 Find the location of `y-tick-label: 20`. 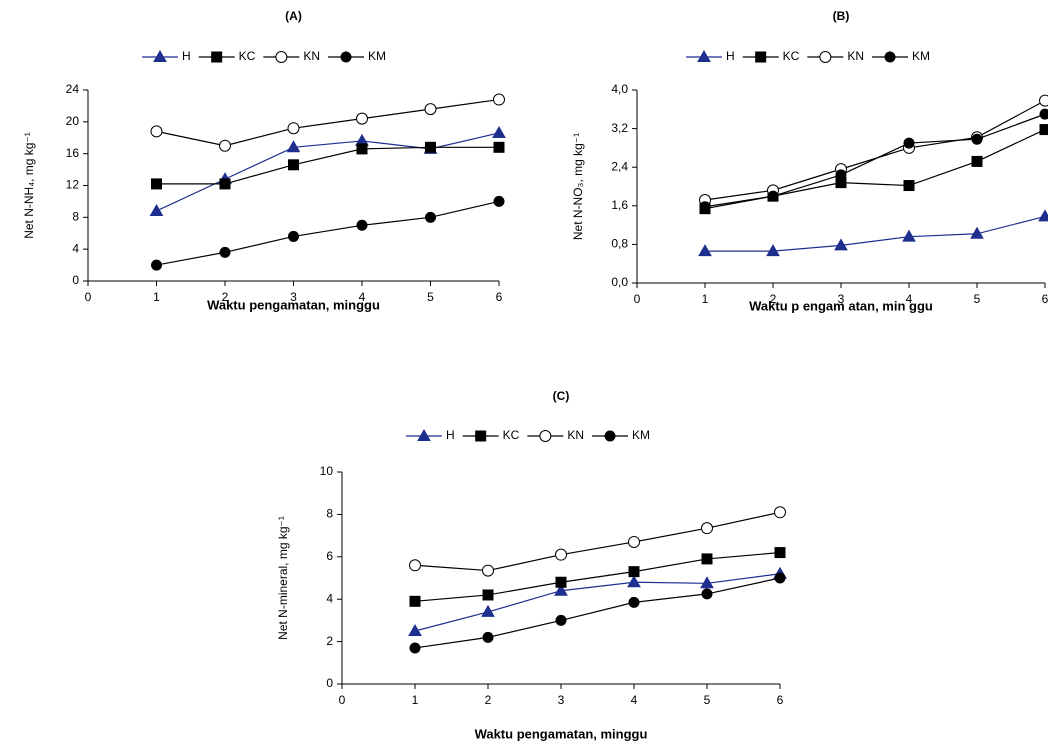

y-tick-label: 20 is located at coordinates (73, 121).